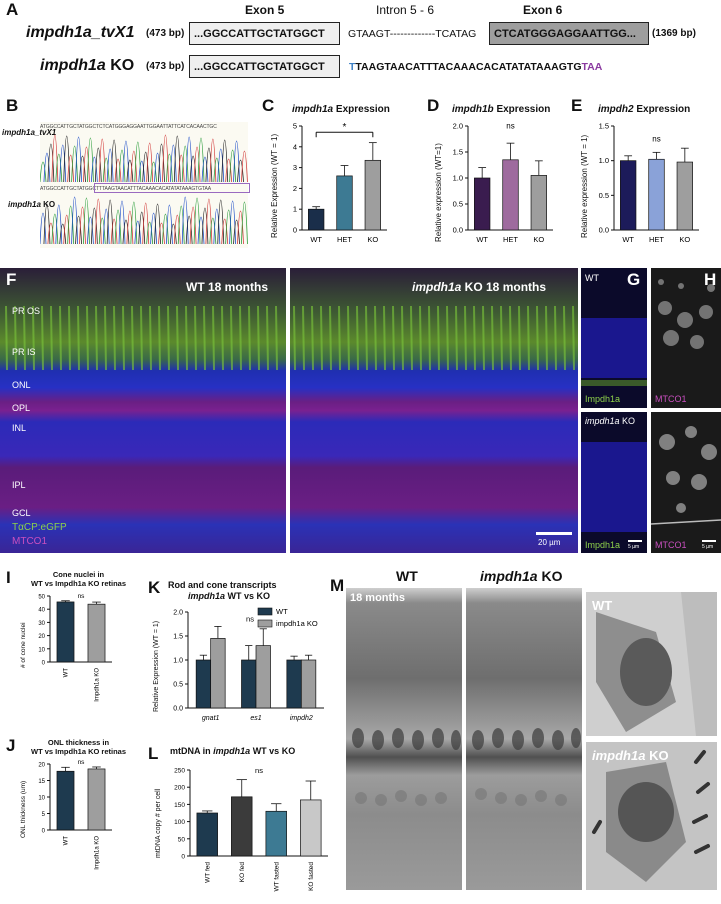 This screenshot has height=904, width=721. What do you see at coordinates (671, 399) in the screenshot?
I see `h-top-stain: MTCO1` at bounding box center [671, 399].